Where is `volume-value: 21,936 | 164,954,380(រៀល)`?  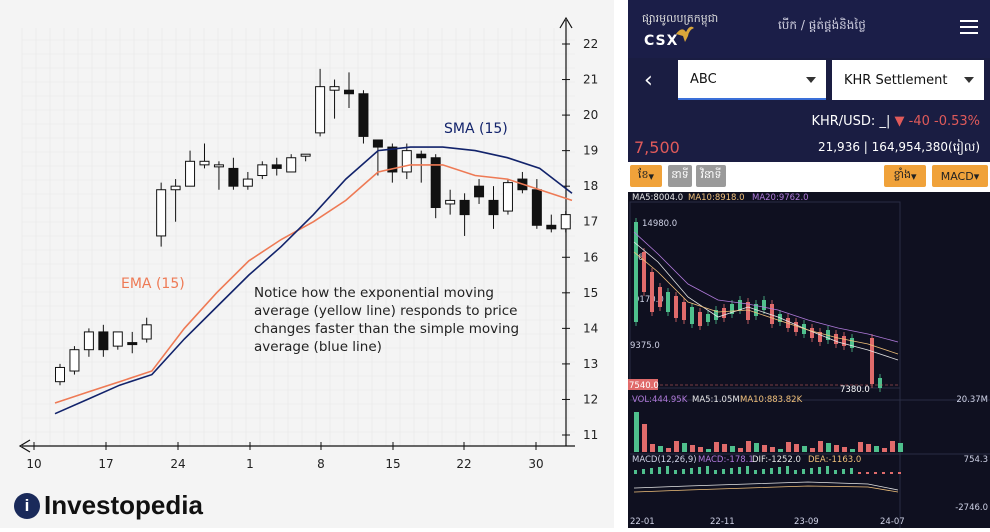 volume-value: 21,936 | 164,954,380(រៀល) is located at coordinates (899, 148).